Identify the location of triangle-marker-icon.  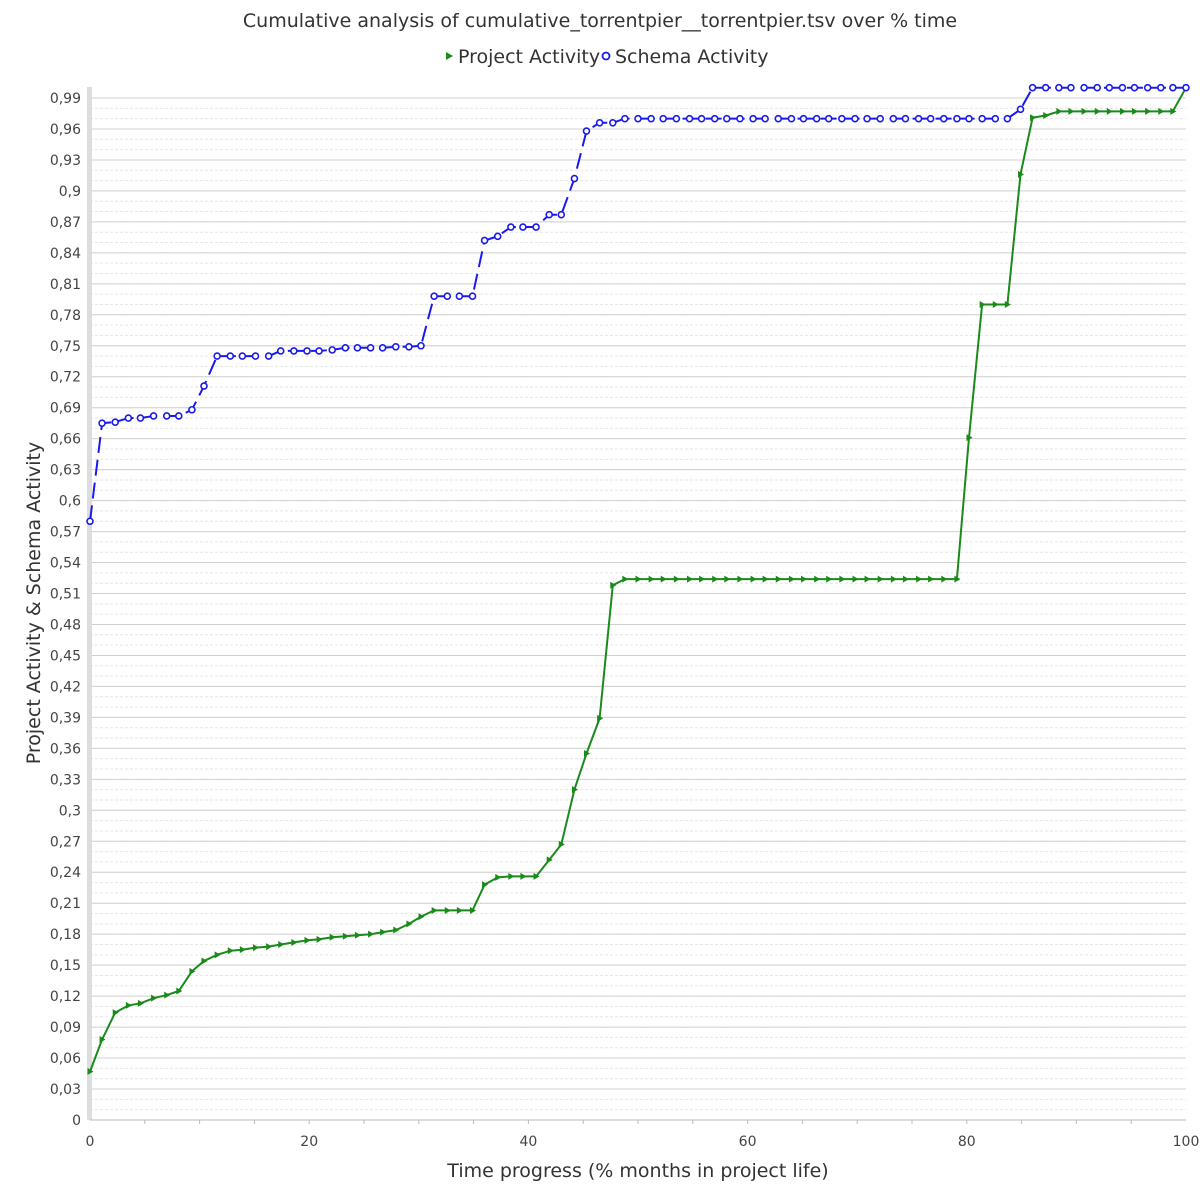
(449, 56).